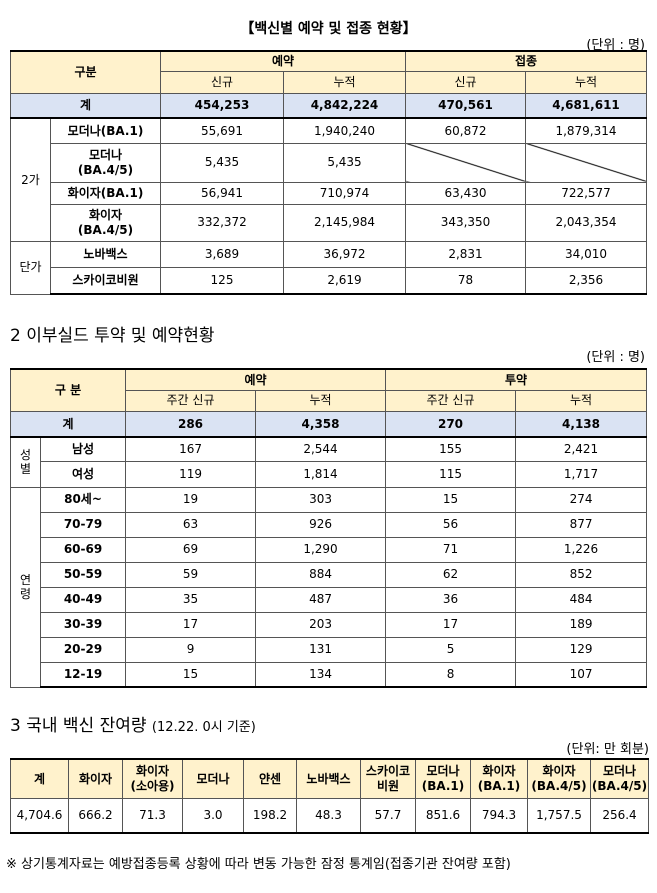 The height and width of the screenshot is (893, 657). Describe the element at coordinates (95, 778) in the screenshot. I see `header-cell: 화이자` at that location.